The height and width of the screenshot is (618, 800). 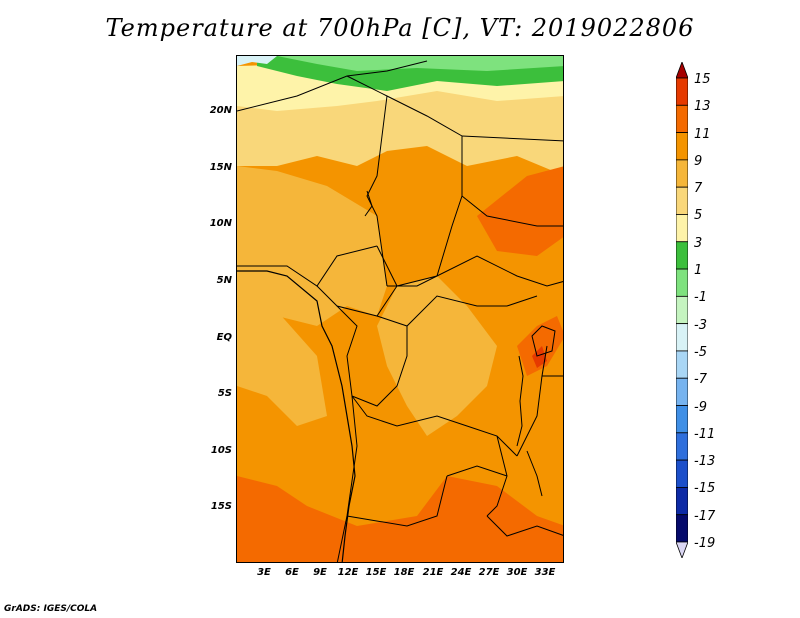 What do you see at coordinates (698, 271) in the screenshot?
I see `colorbar-label: 1` at bounding box center [698, 271].